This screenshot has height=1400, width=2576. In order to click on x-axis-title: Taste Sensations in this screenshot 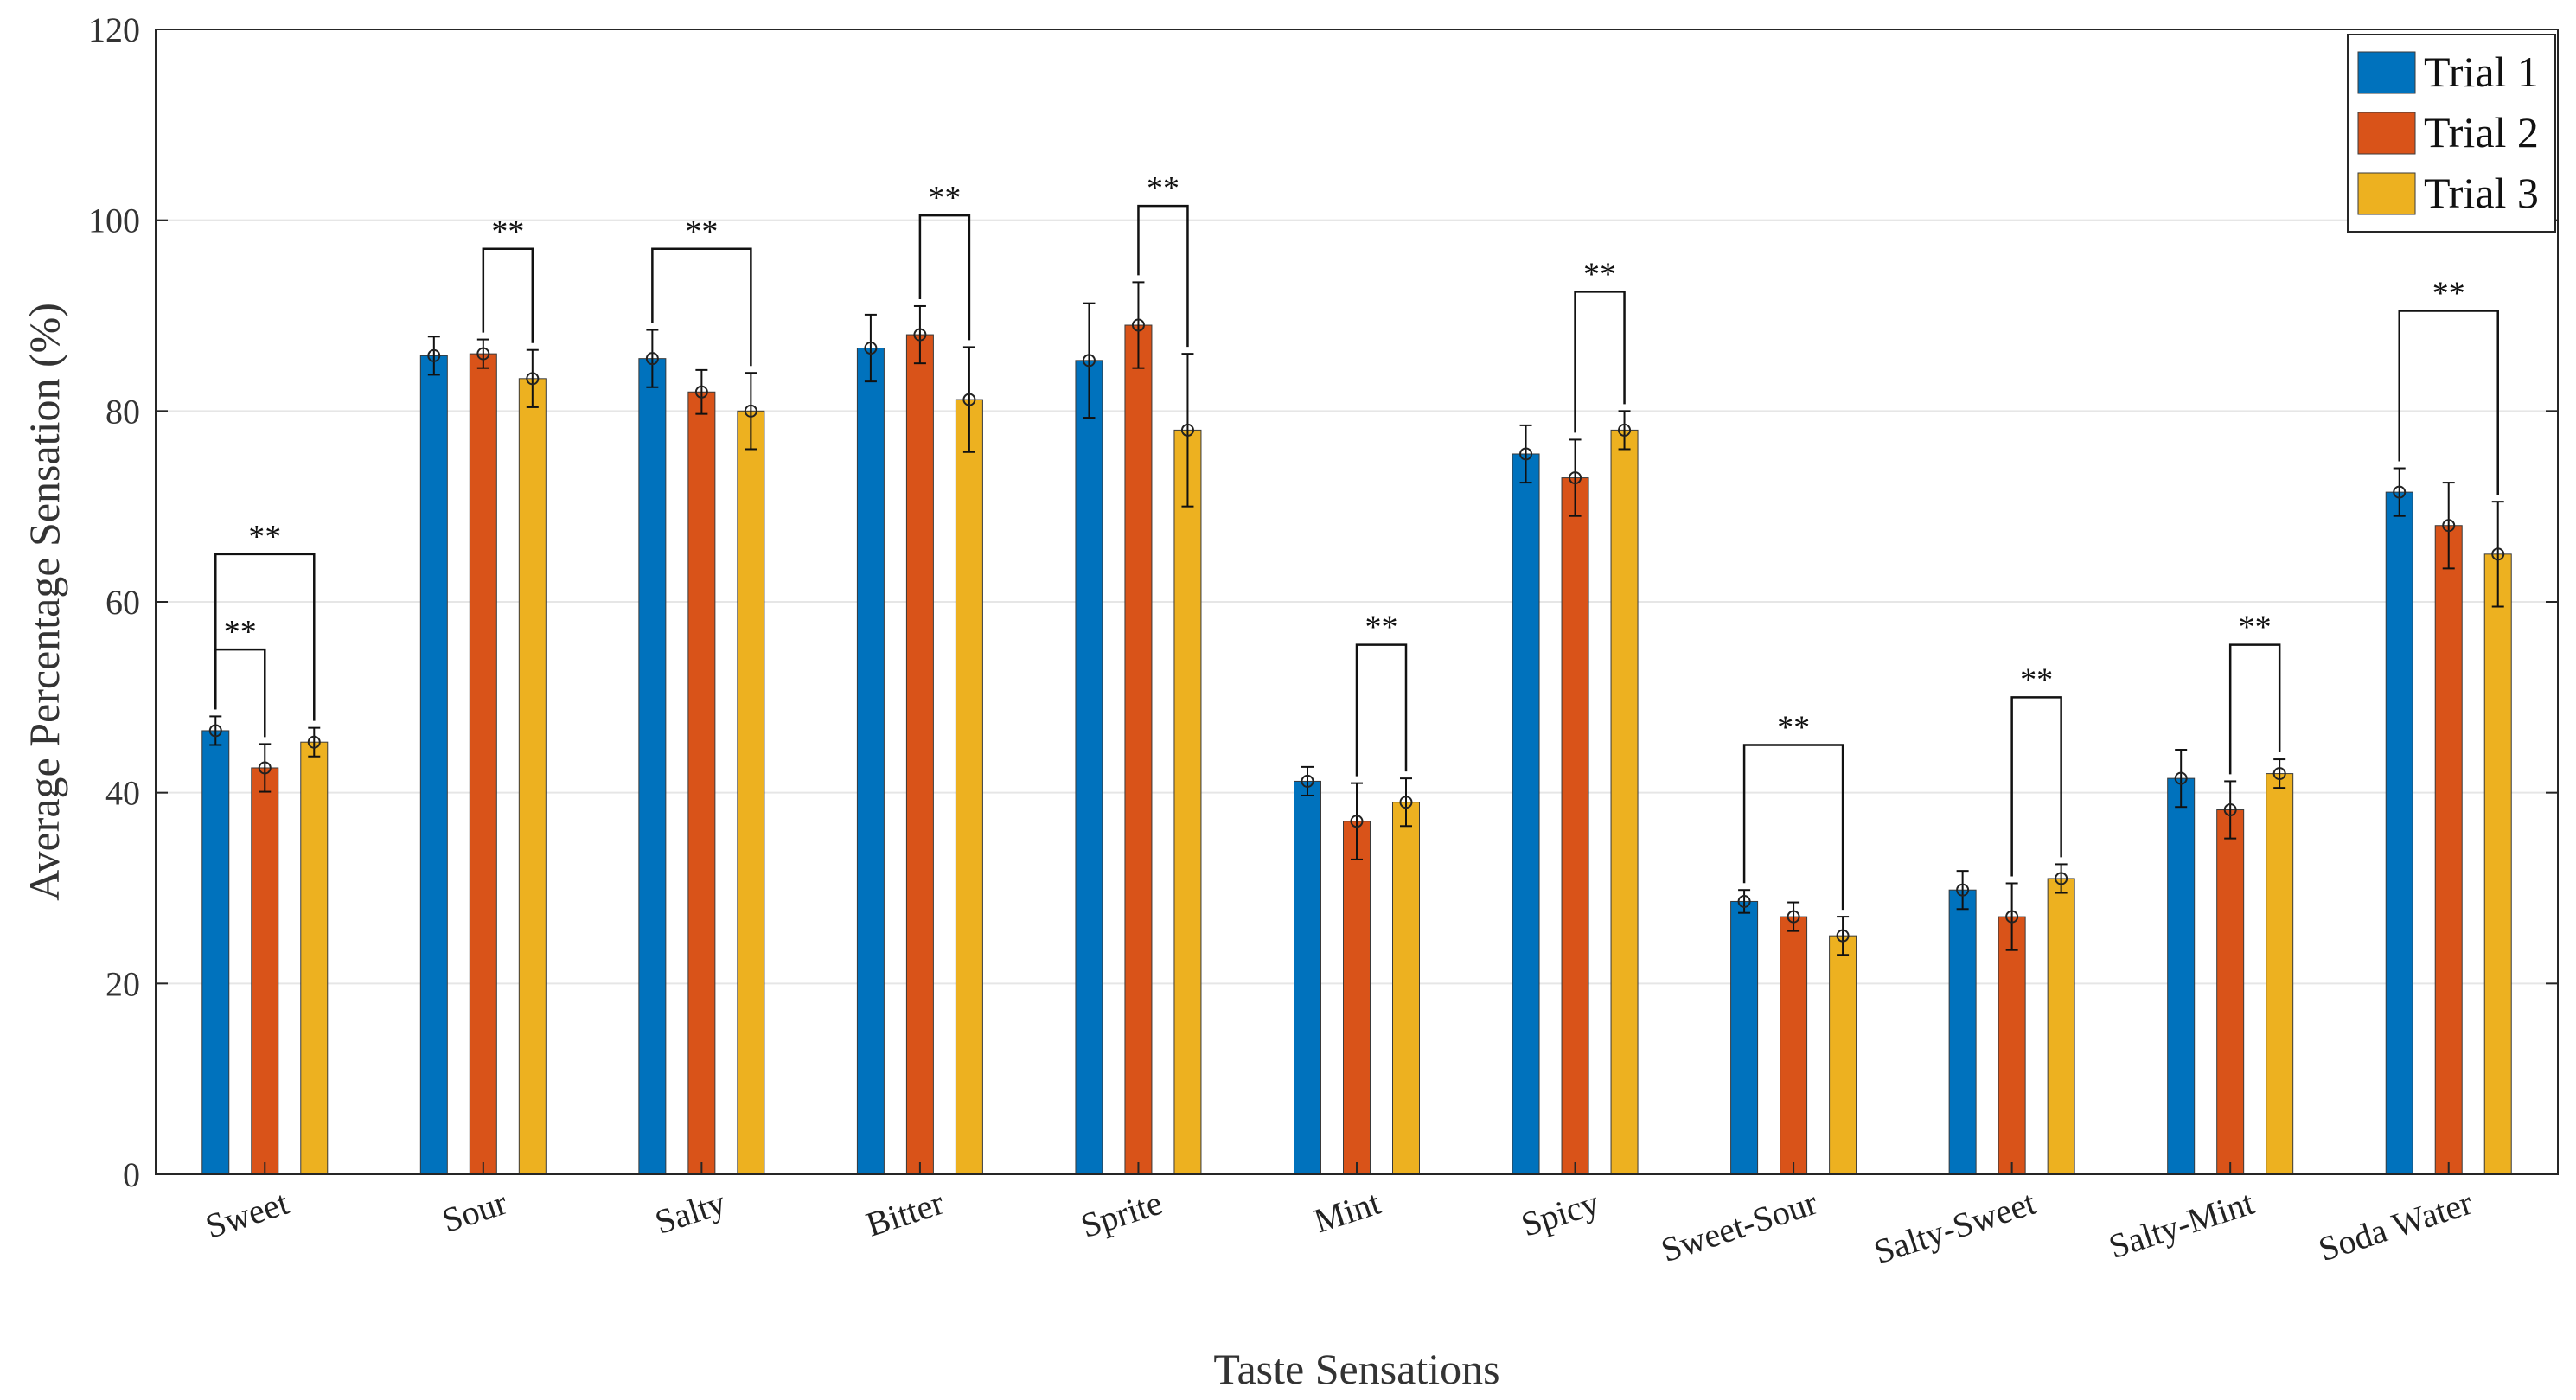, I will do `click(1356, 1369)`.